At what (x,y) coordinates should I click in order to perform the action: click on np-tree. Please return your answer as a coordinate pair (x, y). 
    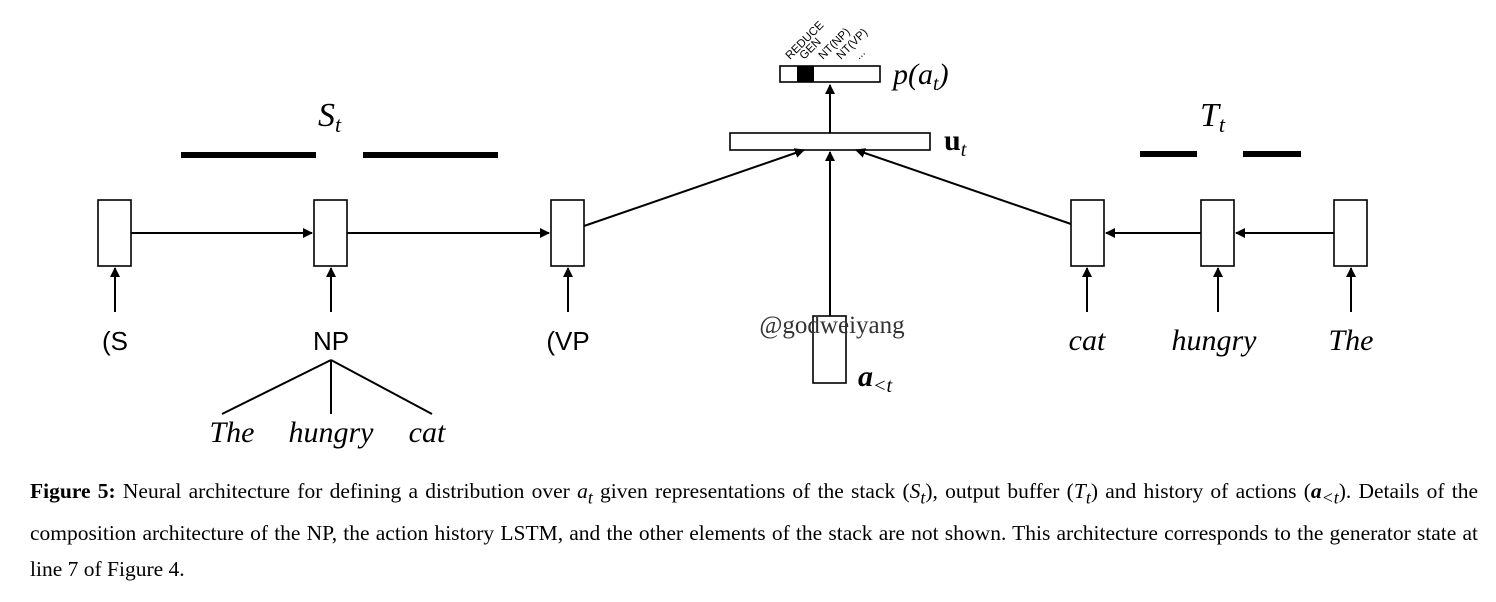
    Looking at the image, I should click on (327, 387).